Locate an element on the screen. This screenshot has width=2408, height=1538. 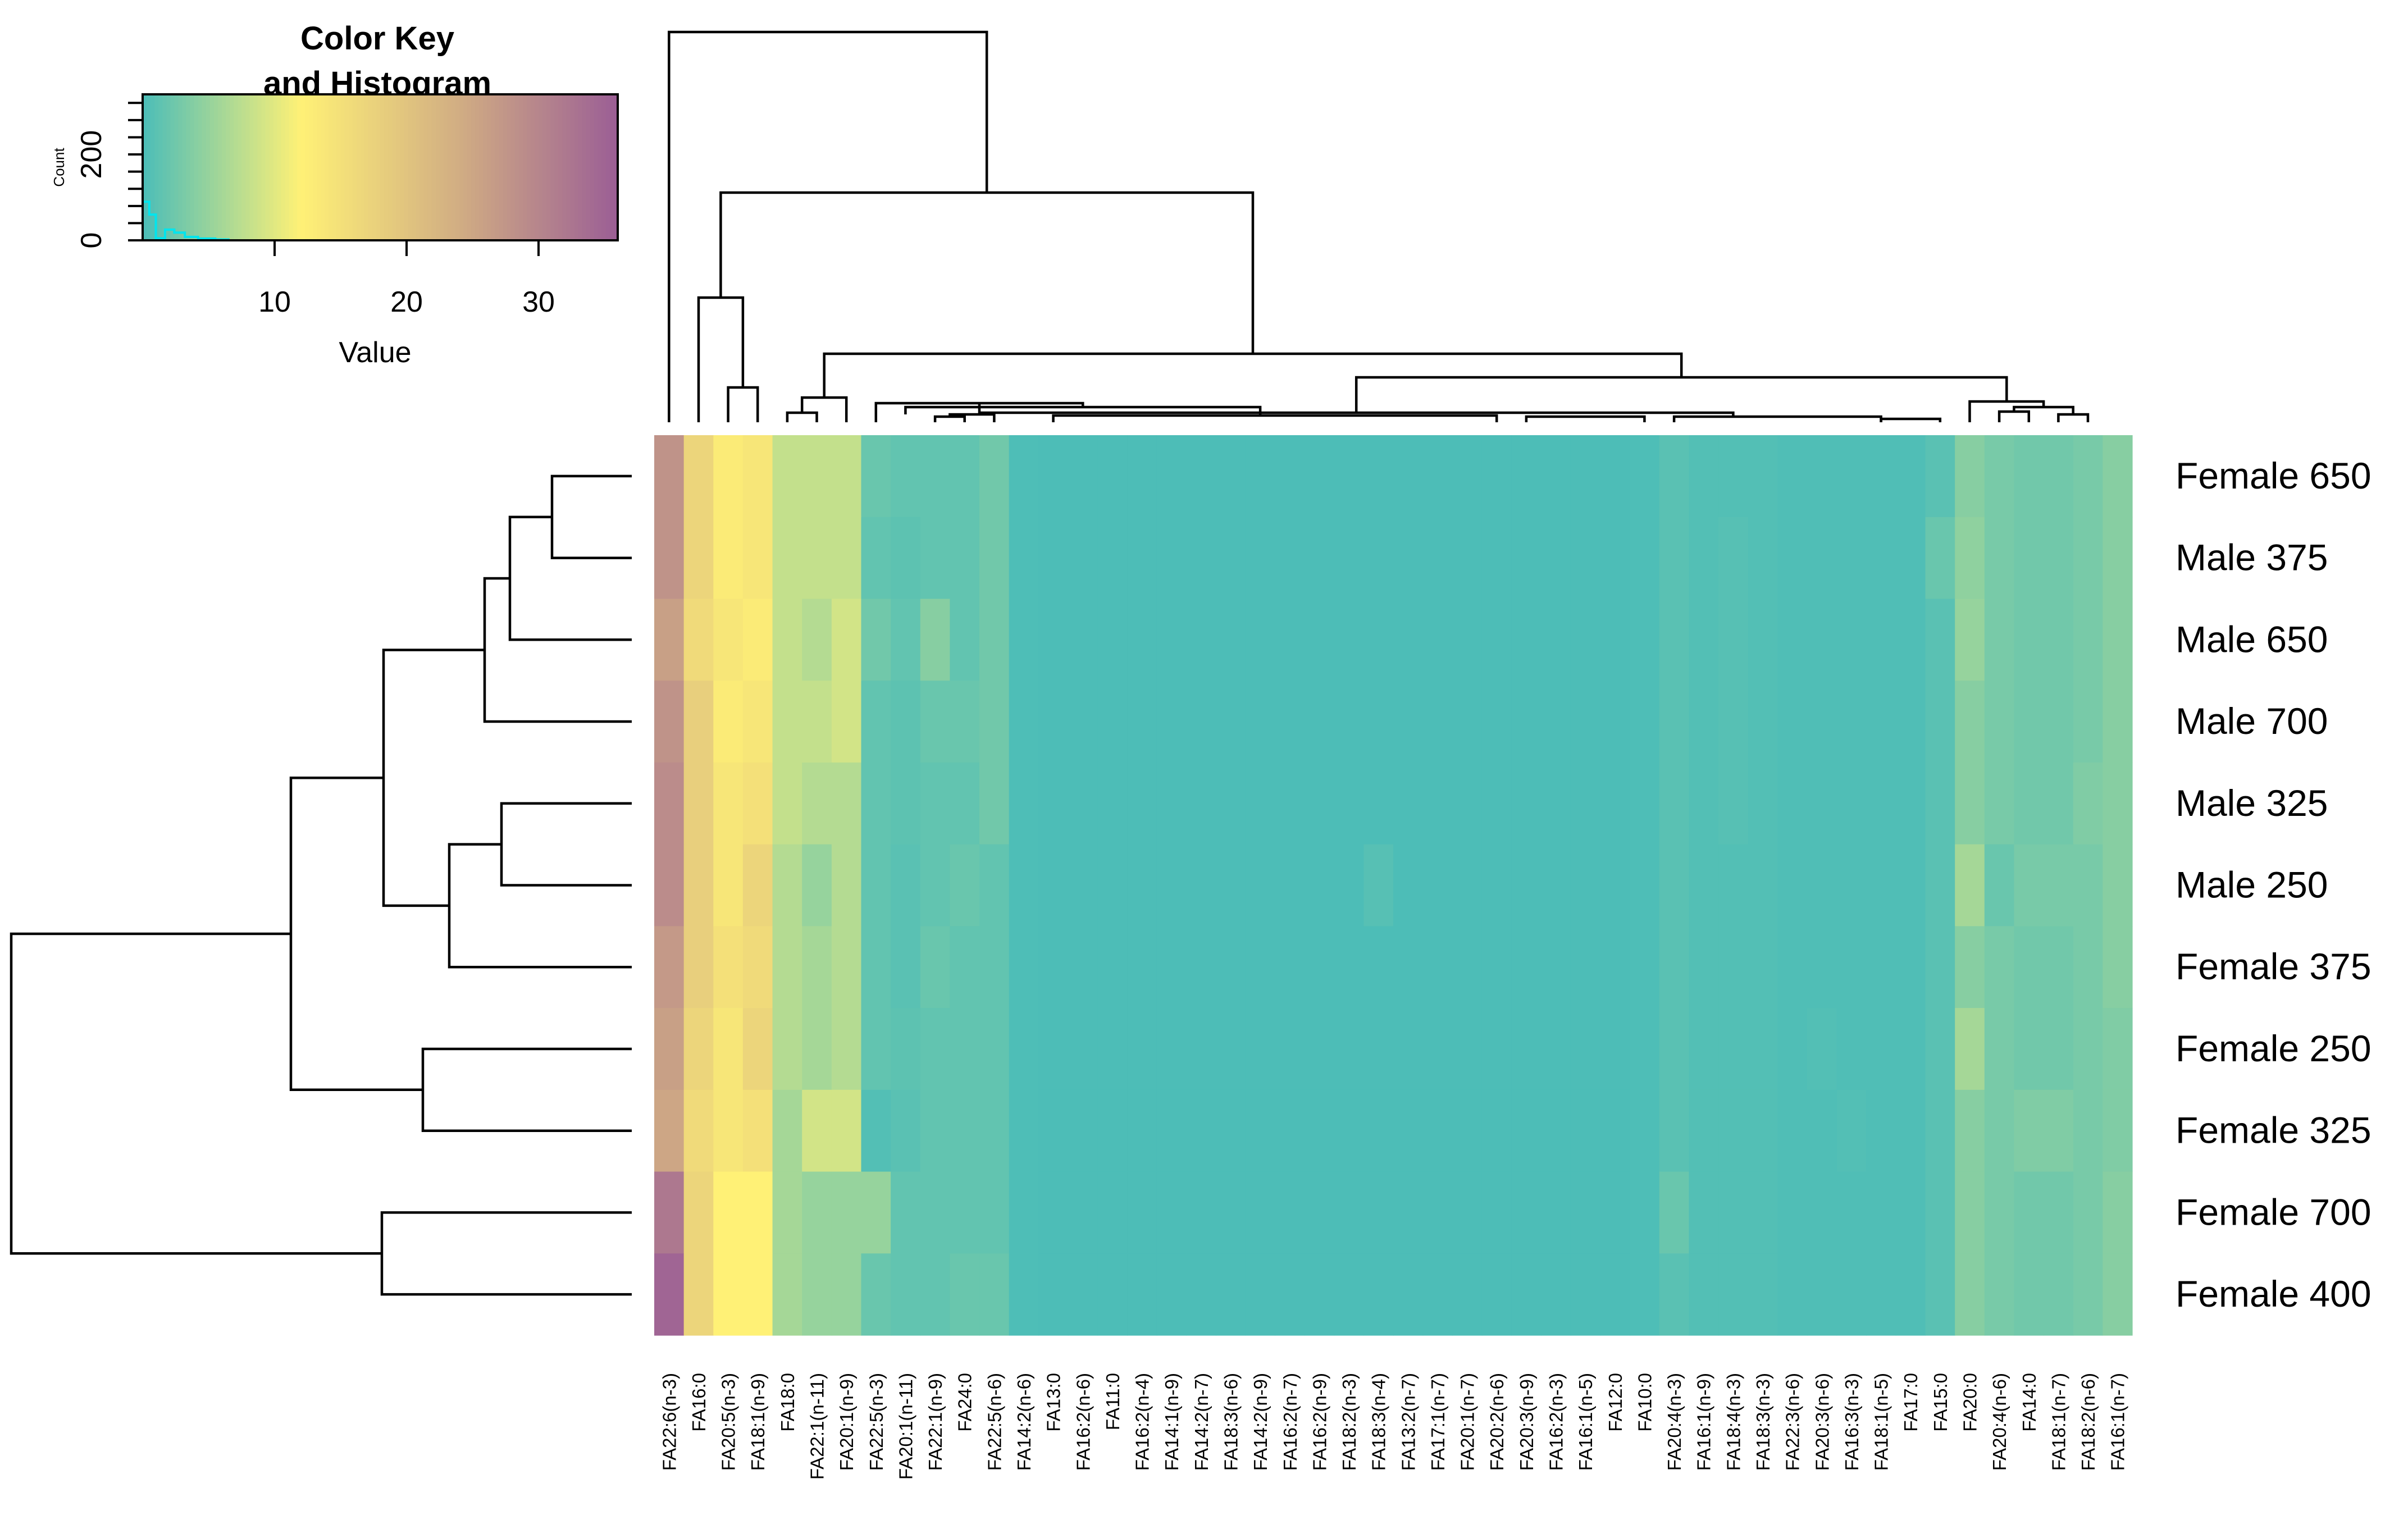
row-label: Male 650 is located at coordinates (2252, 639).